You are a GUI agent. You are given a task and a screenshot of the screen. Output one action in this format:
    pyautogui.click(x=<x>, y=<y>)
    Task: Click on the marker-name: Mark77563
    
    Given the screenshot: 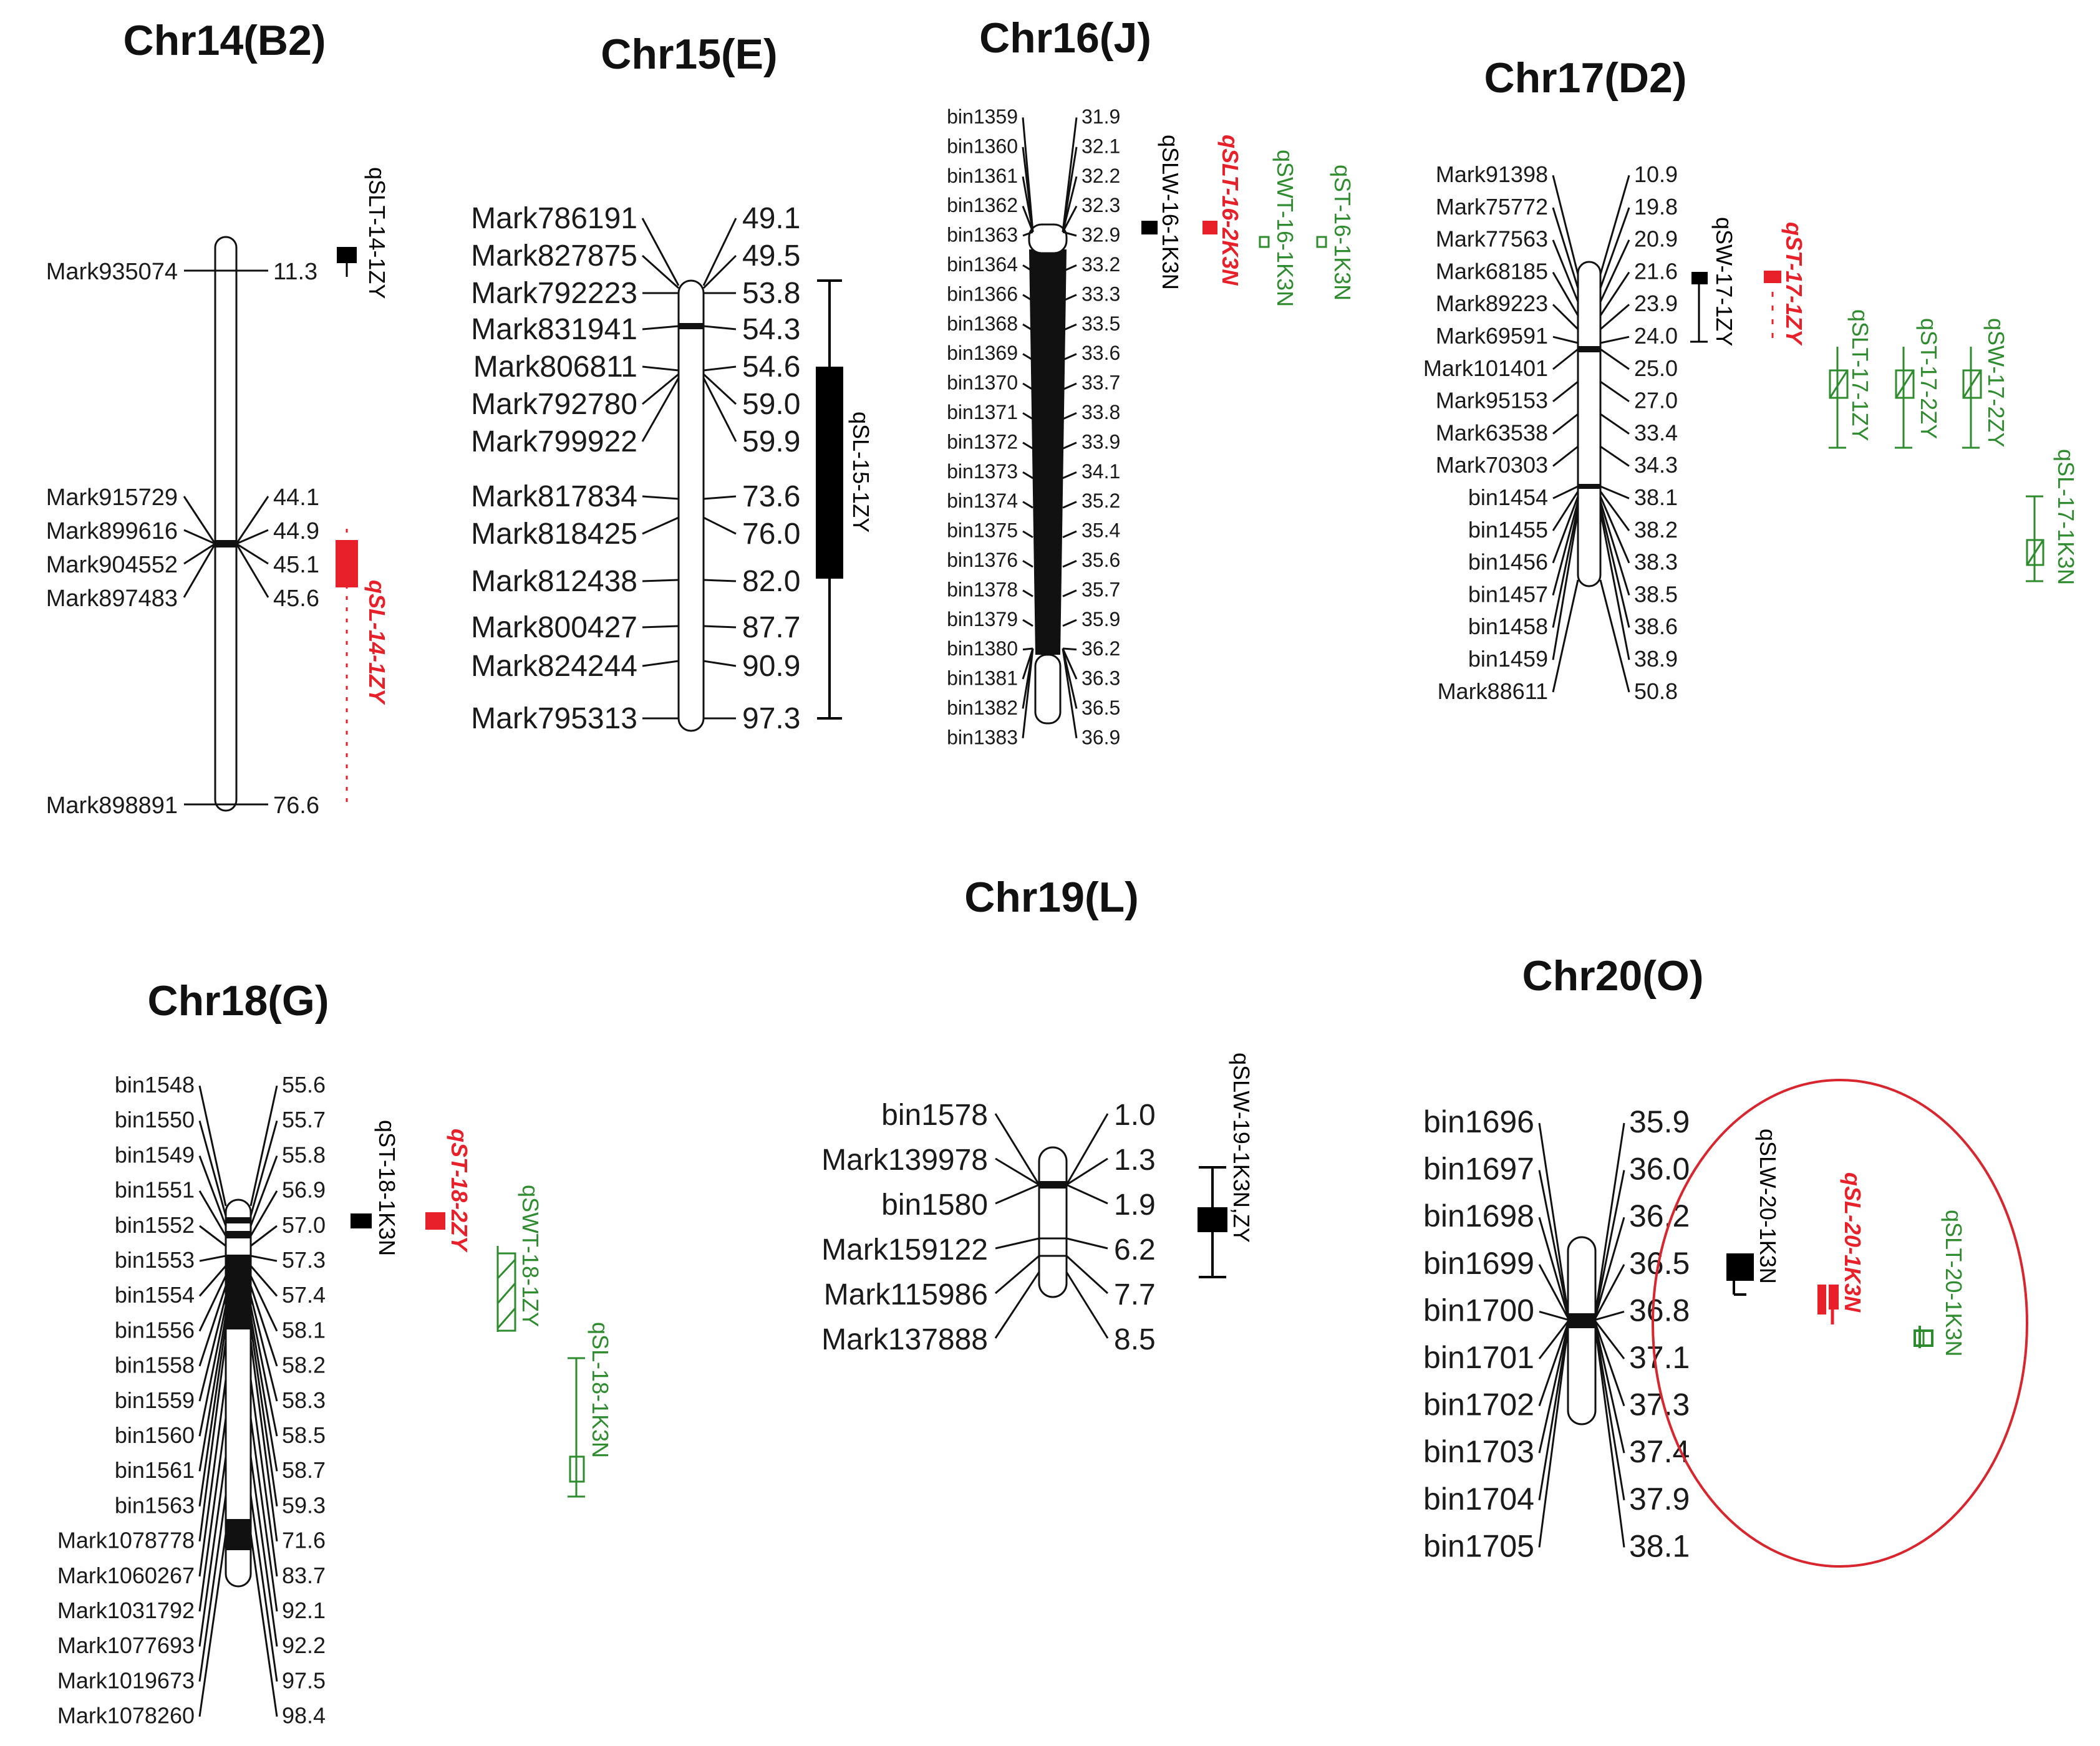 What is the action you would take?
    pyautogui.click(x=1492, y=239)
    